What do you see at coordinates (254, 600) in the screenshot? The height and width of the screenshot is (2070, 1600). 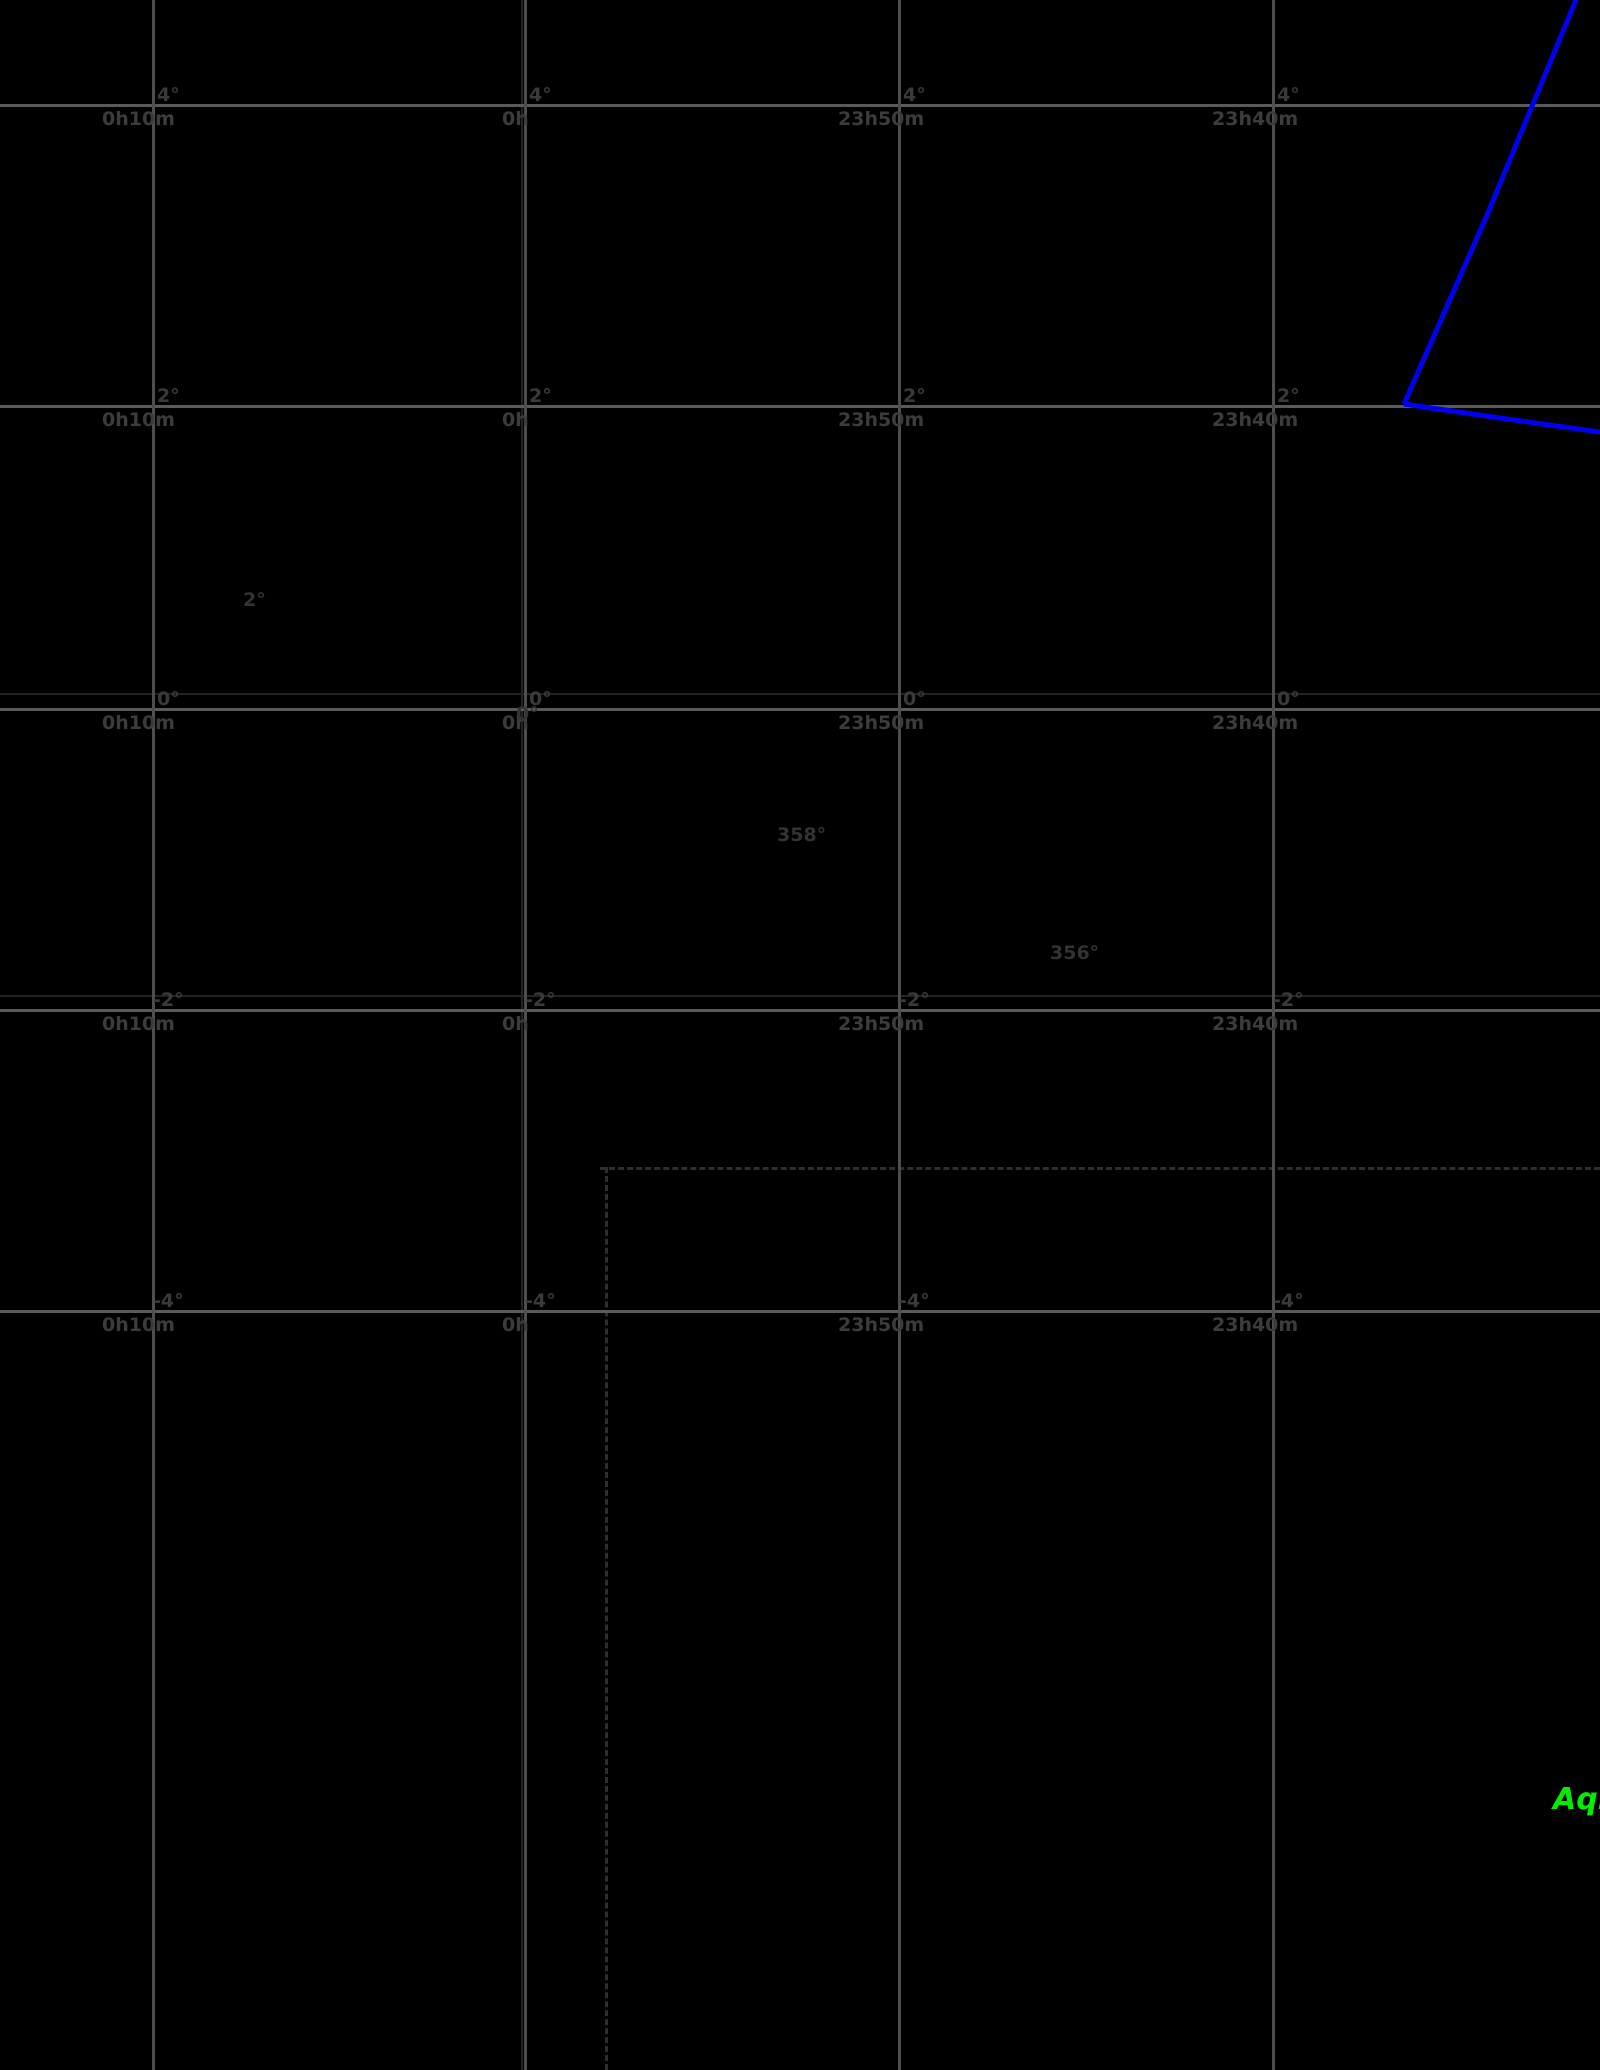 I see `galactic-longitude-label: 2°` at bounding box center [254, 600].